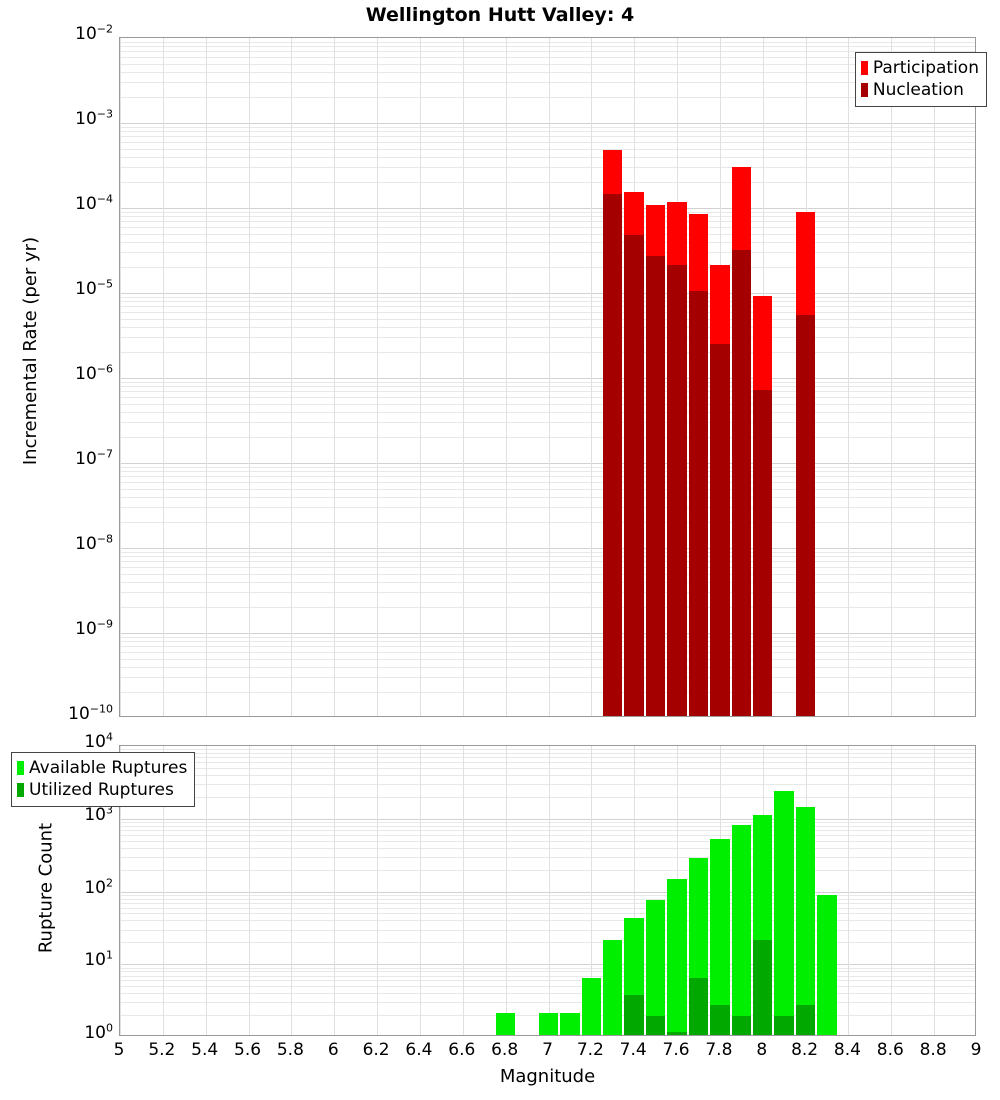 The width and height of the screenshot is (1000, 1100). I want to click on y-axis-tick-label: 10⁻⁴, so click(94, 203).